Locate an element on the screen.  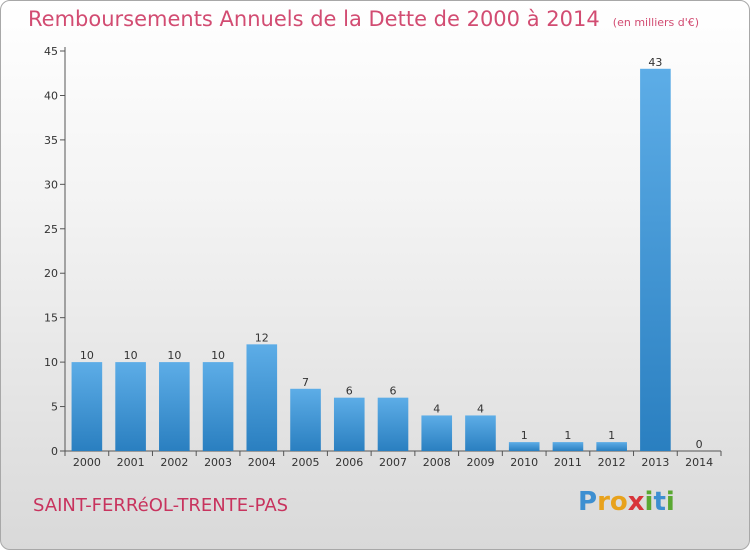
proxiti-logo: Proxiti is located at coordinates (626, 502).